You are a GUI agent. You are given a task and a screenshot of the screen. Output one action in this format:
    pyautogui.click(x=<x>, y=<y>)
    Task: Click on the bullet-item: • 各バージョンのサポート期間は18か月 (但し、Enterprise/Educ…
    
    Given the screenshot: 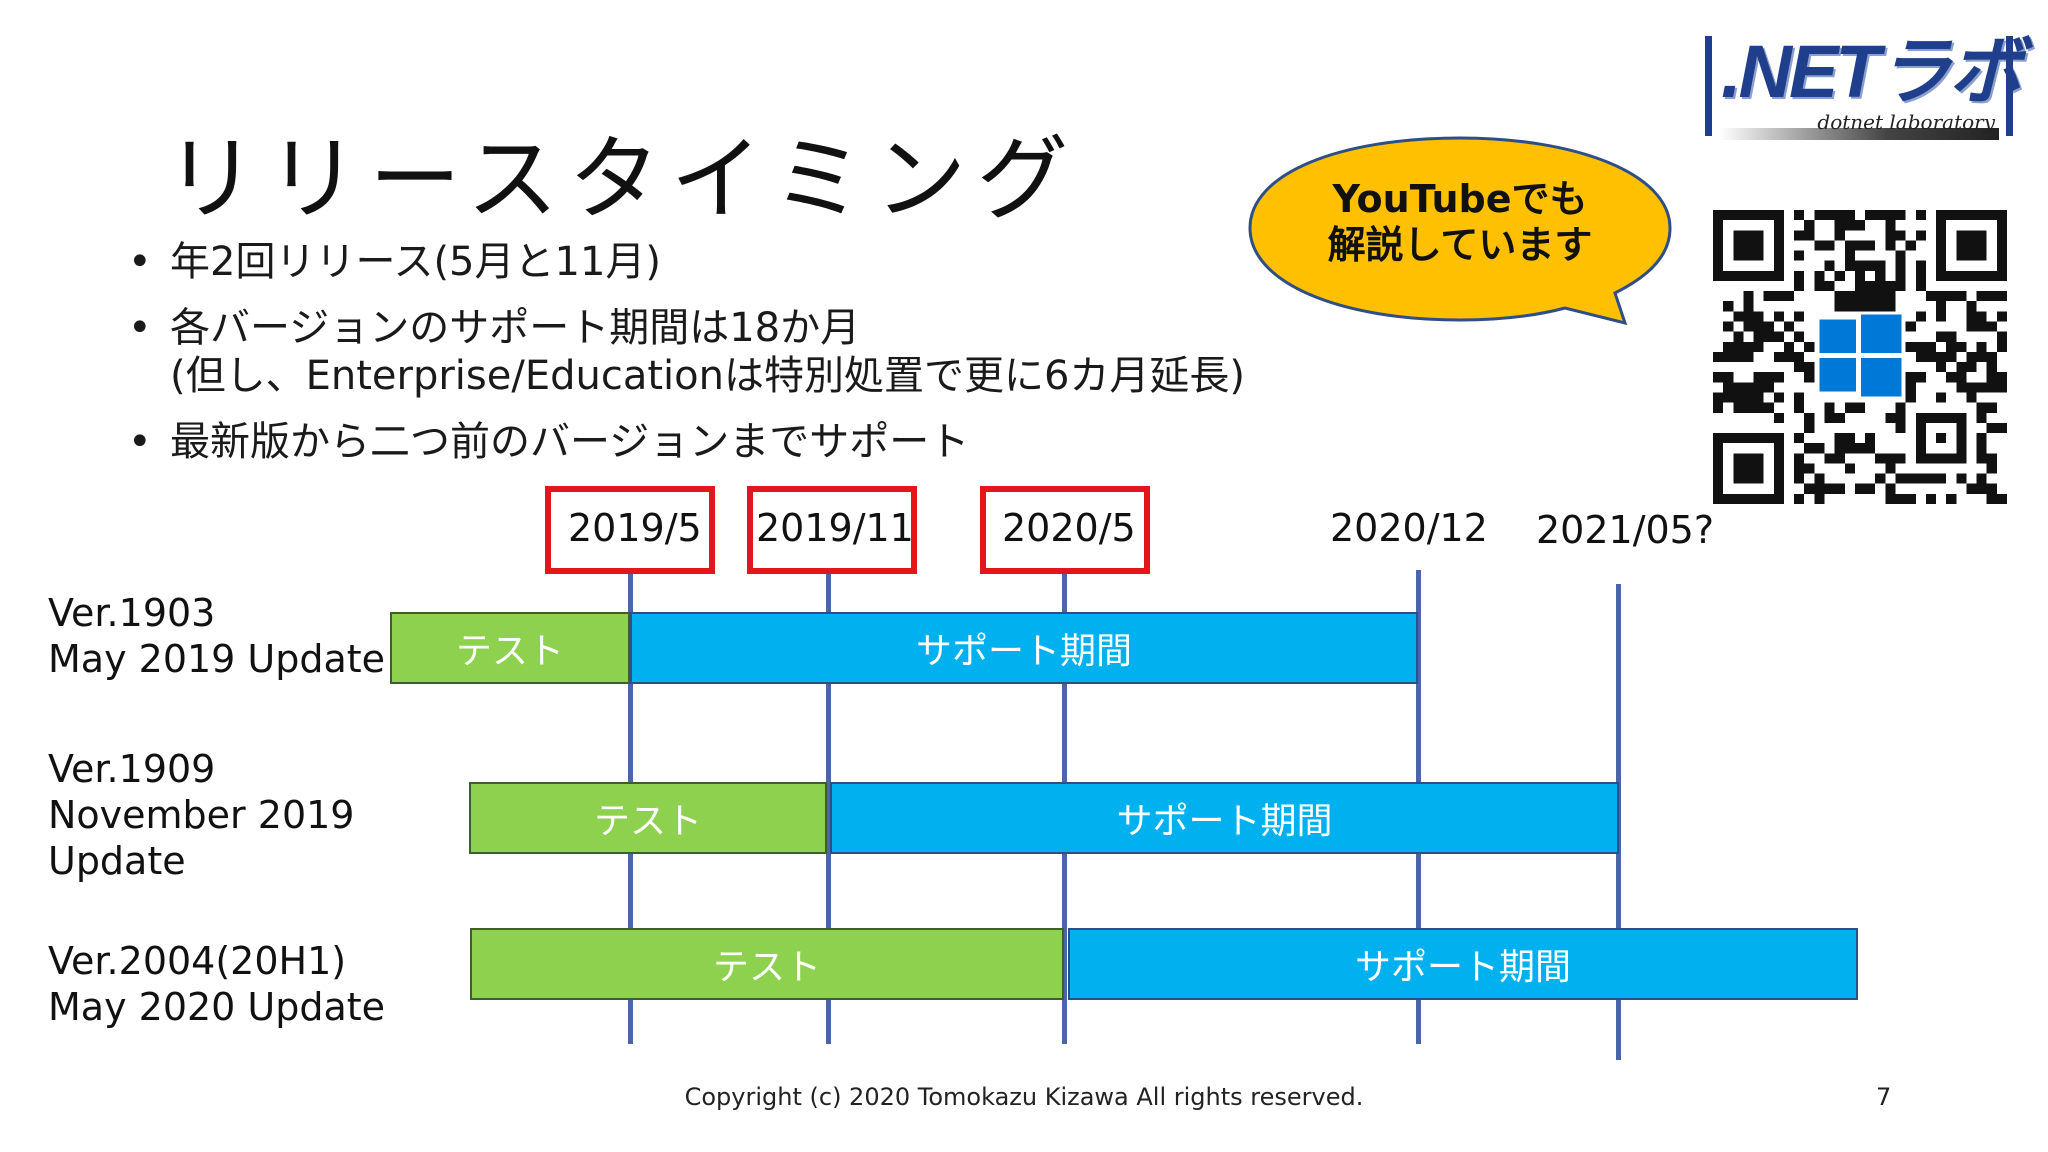 What is the action you would take?
    pyautogui.click(x=728, y=352)
    